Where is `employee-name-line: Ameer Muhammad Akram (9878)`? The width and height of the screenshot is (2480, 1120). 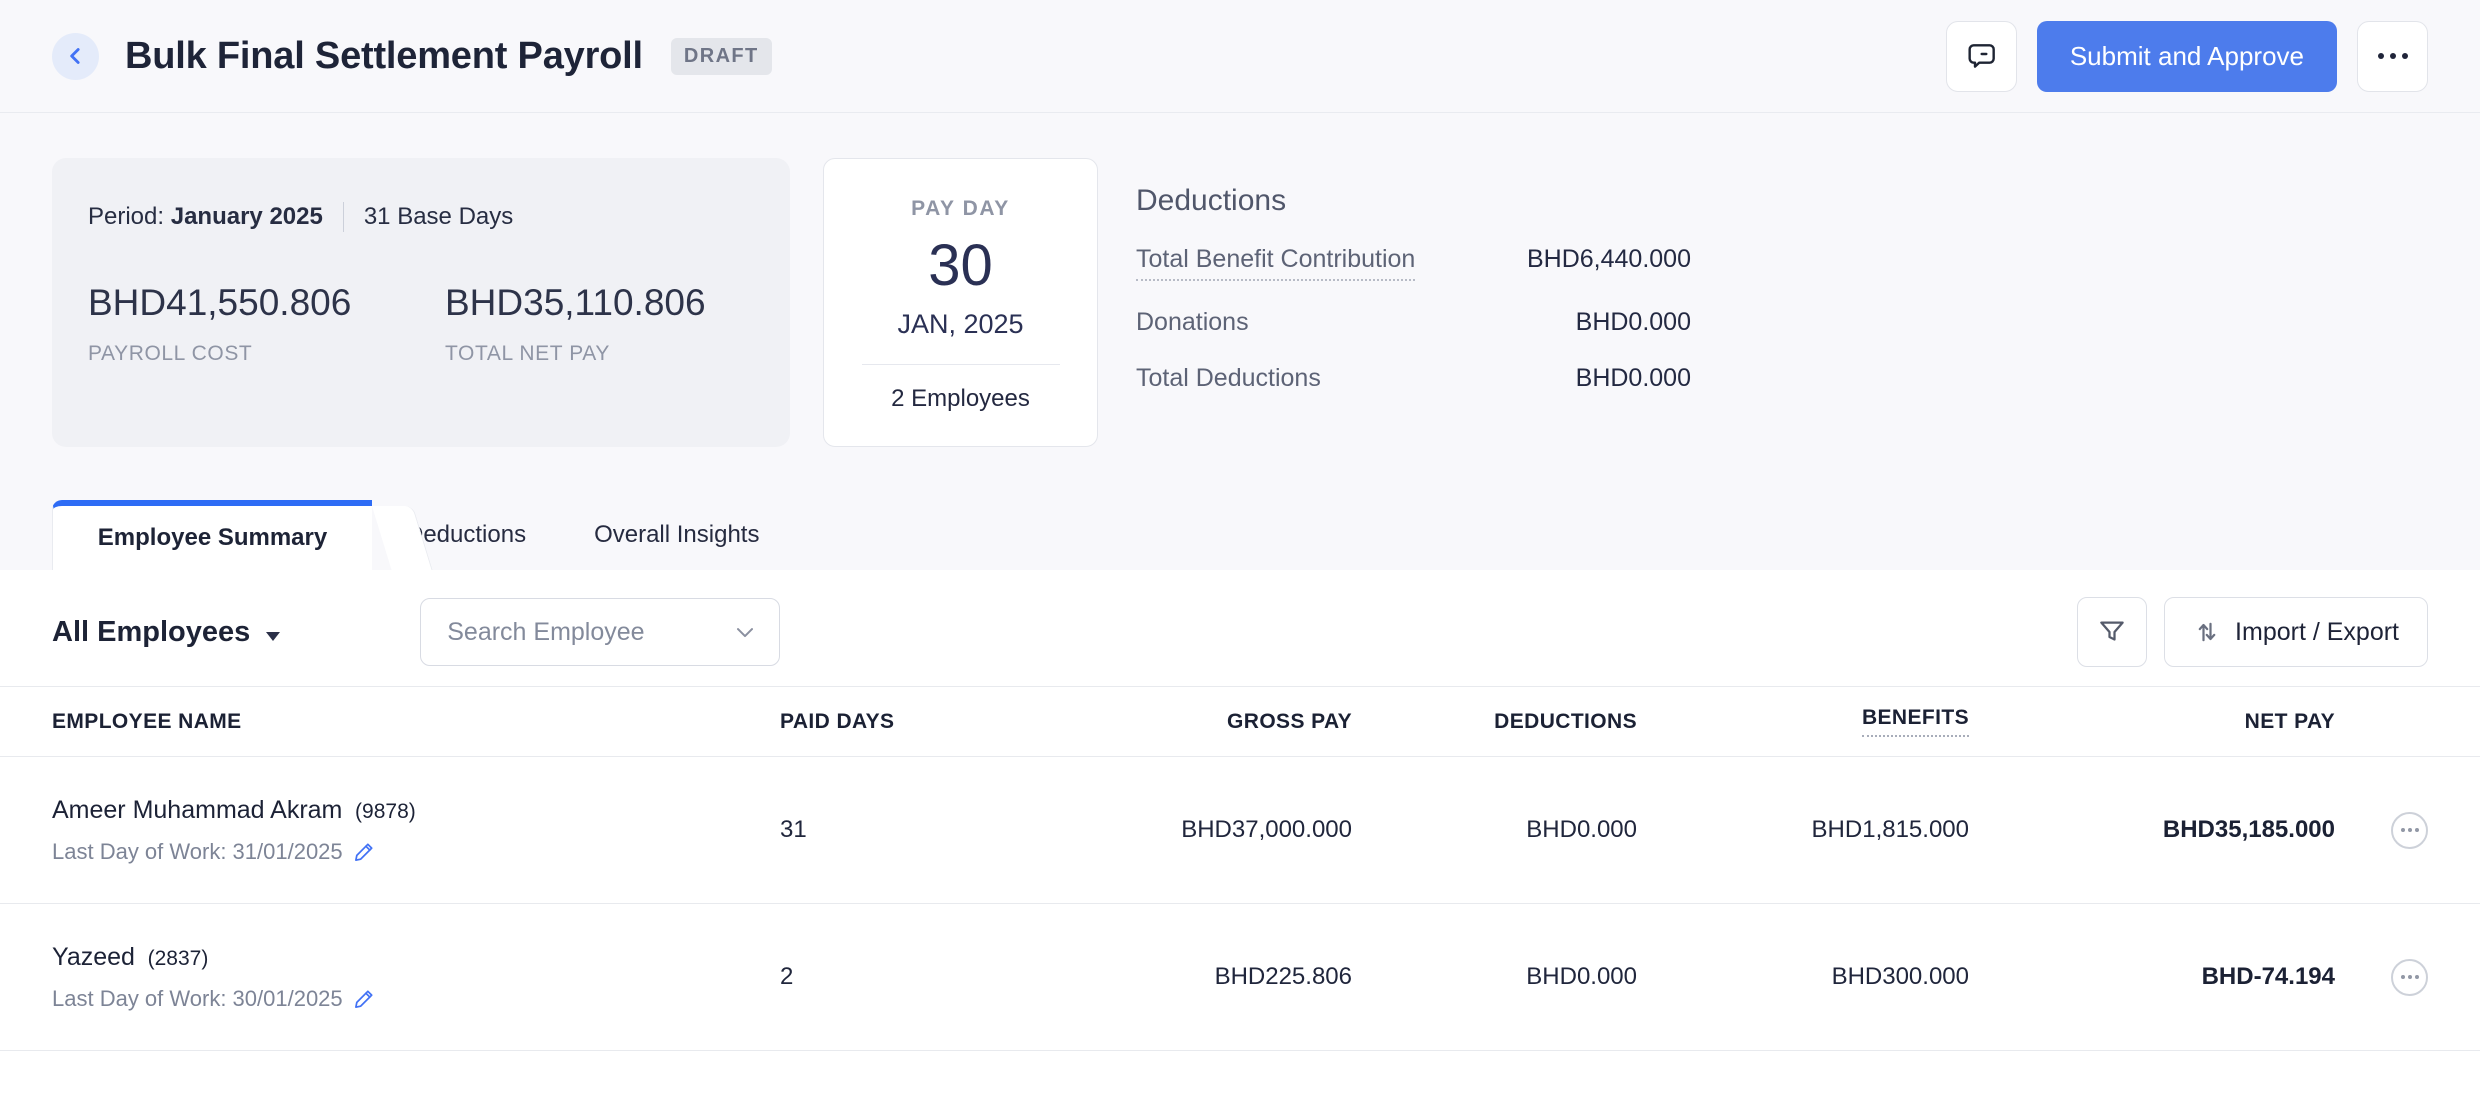 employee-name-line: Ameer Muhammad Akram (9878) is located at coordinates (402, 810).